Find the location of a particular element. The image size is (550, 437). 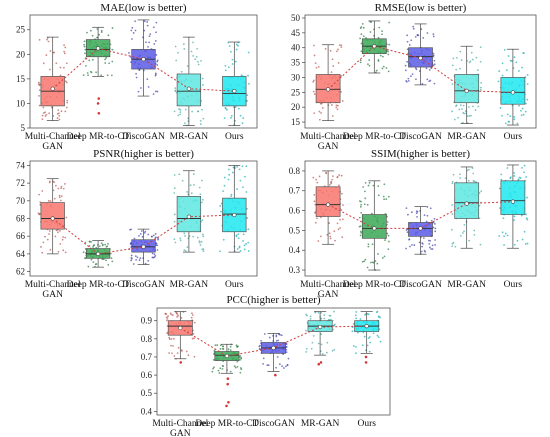

outlier-point is located at coordinates (228, 402).